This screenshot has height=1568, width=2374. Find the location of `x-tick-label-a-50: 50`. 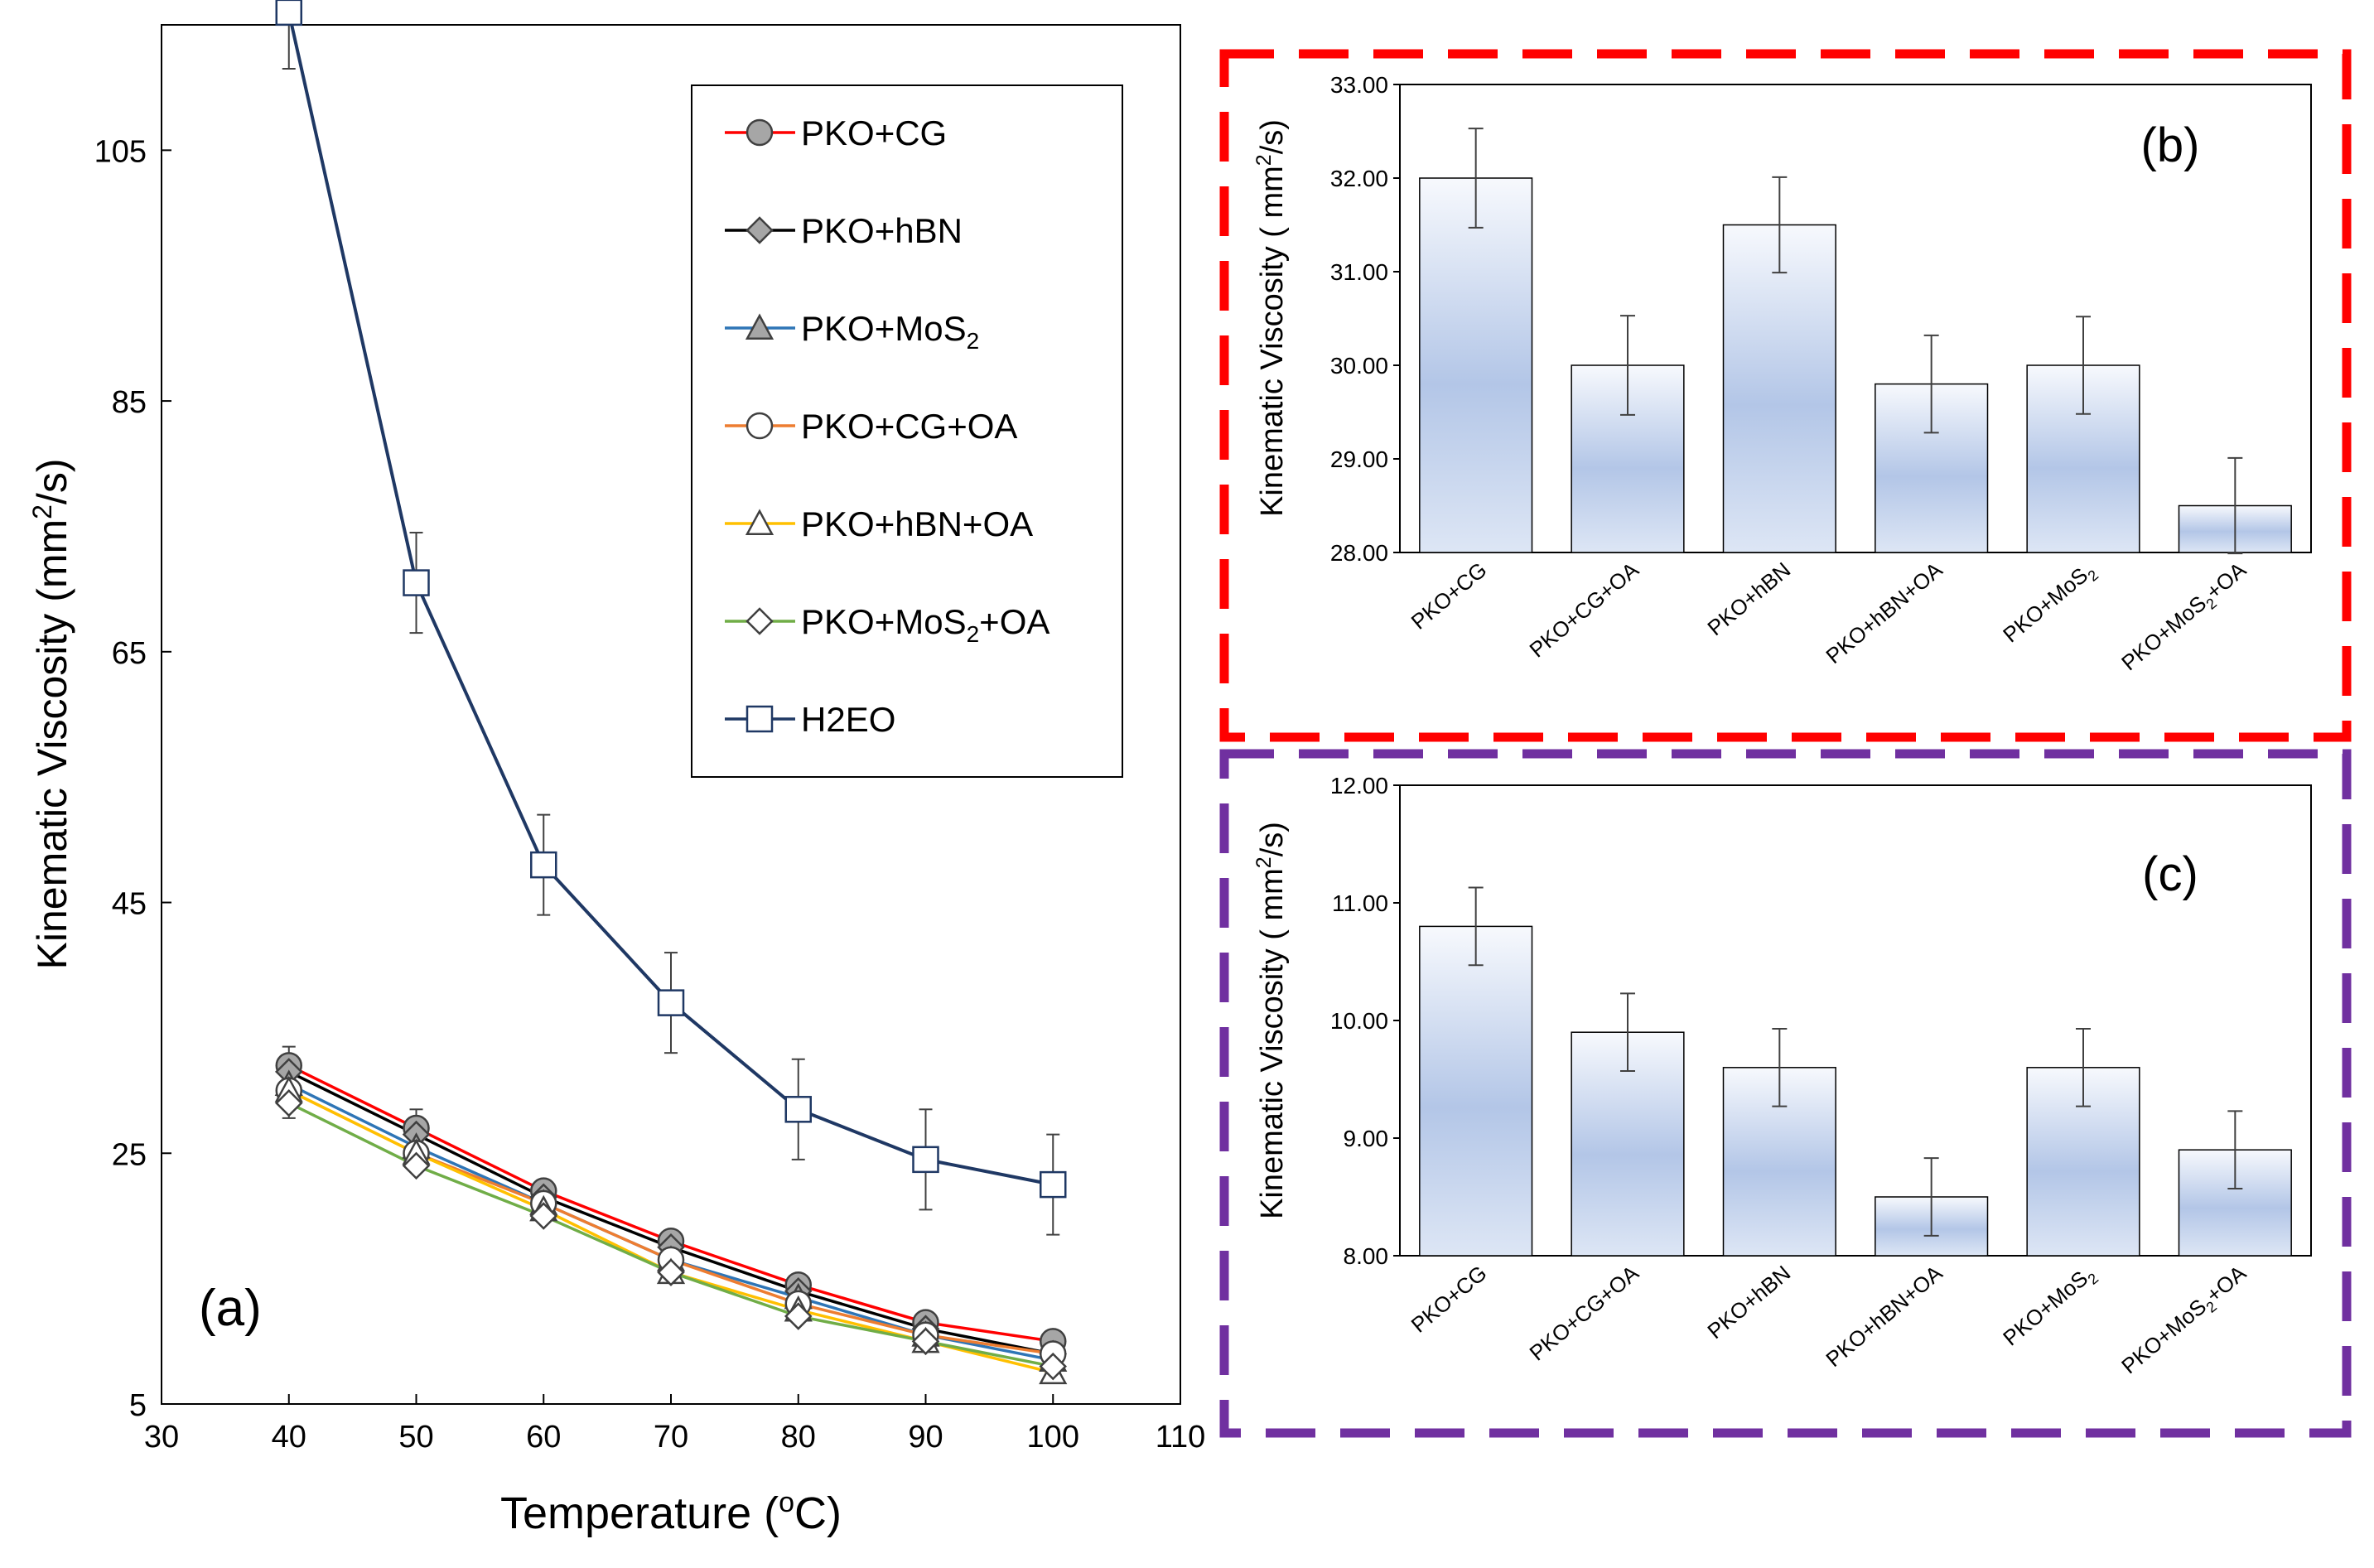

x-tick-label-a-50: 50 is located at coordinates (415, 1437).